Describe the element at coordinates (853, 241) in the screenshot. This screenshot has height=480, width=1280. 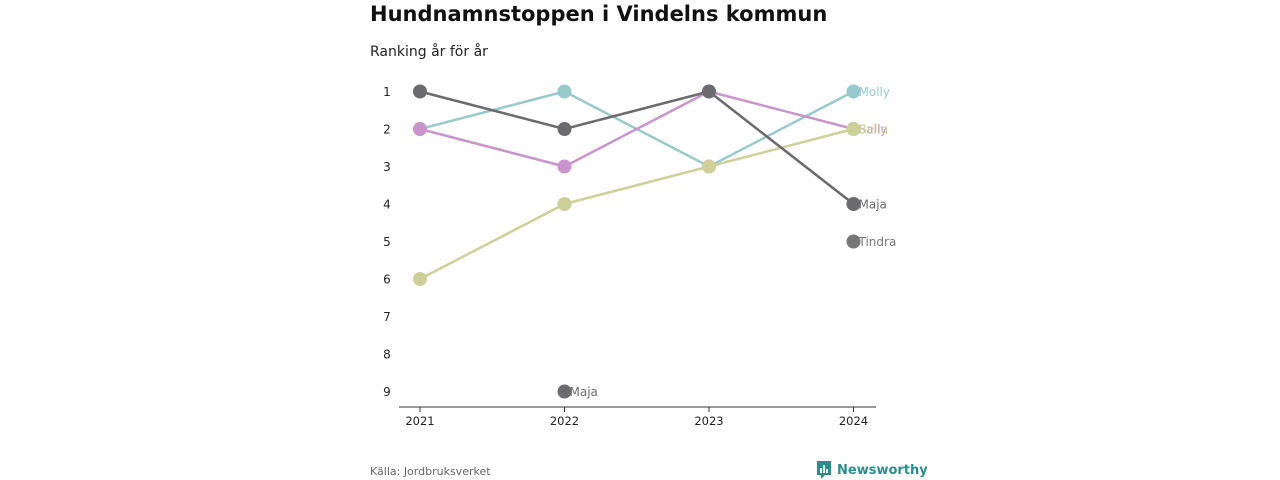
I see `data-point-tindra` at that location.